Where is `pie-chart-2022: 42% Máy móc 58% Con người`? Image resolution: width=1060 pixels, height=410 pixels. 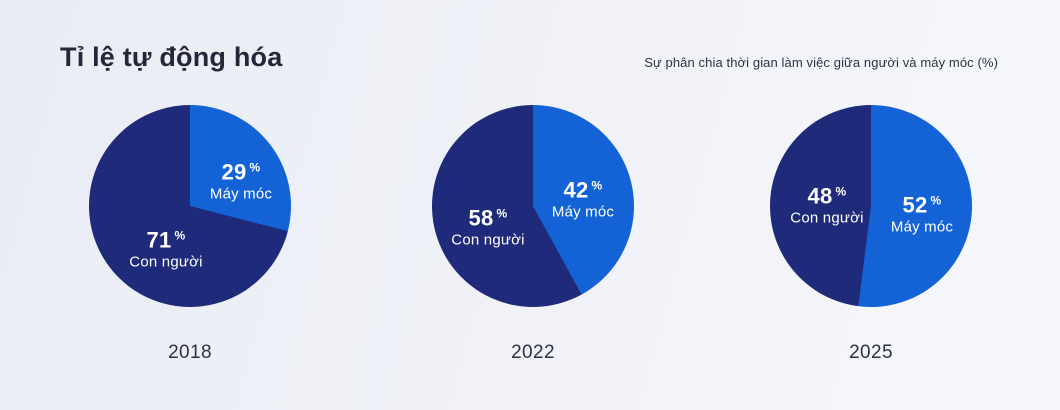 pie-chart-2022: 42% Máy móc 58% Con người is located at coordinates (533, 206).